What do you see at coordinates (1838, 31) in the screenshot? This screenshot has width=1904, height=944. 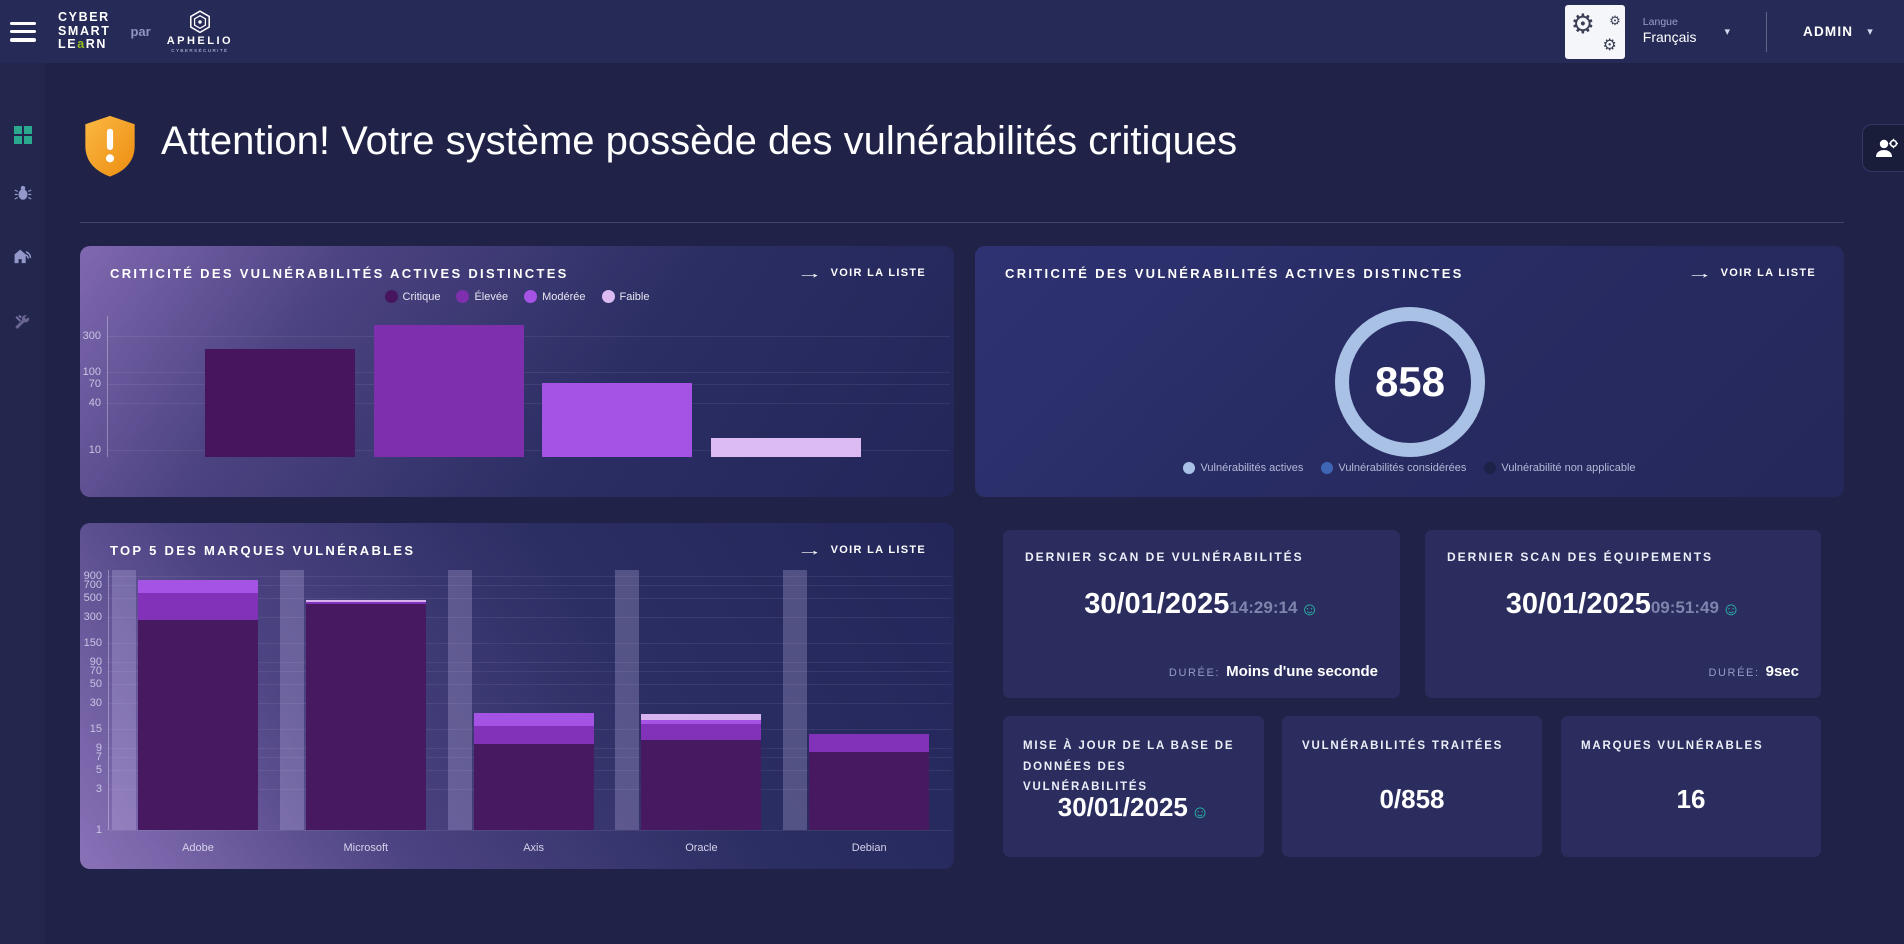 I see `user-menu: ADMIN ▾` at bounding box center [1838, 31].